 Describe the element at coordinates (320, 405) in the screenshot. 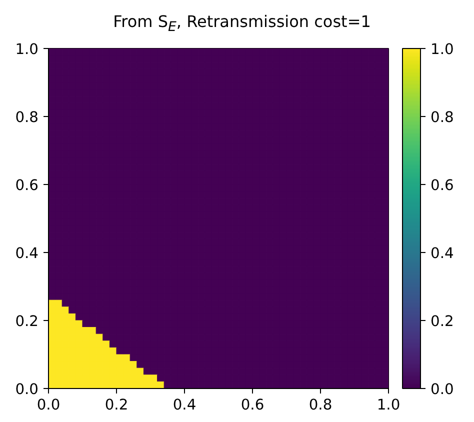

I see `x-tick-label: 0.8` at that location.